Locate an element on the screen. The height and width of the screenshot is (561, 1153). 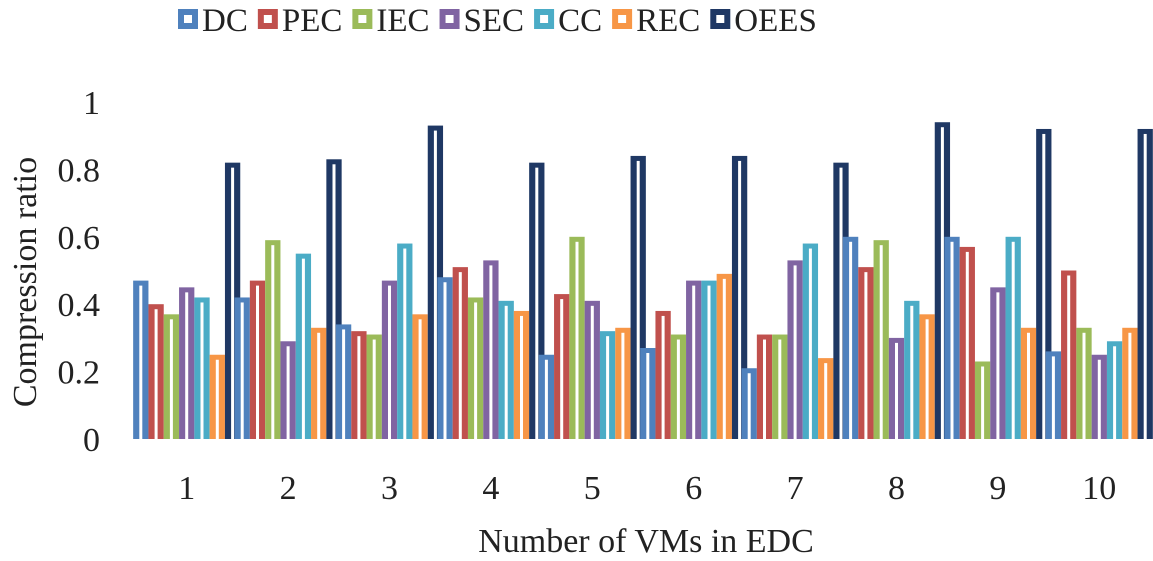
legend-item-cc: CC is located at coordinates (568, 21).